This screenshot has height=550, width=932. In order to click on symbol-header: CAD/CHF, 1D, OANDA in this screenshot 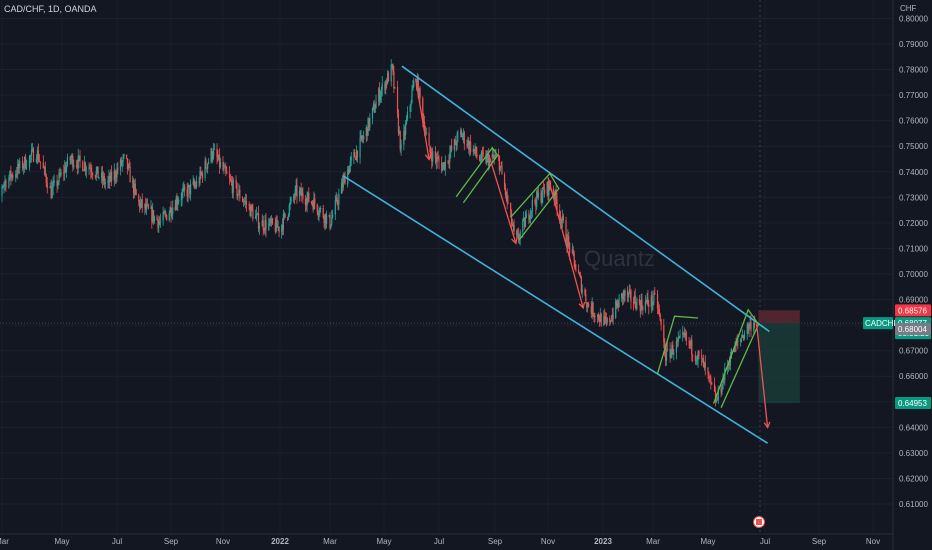, I will do `click(50, 9)`.